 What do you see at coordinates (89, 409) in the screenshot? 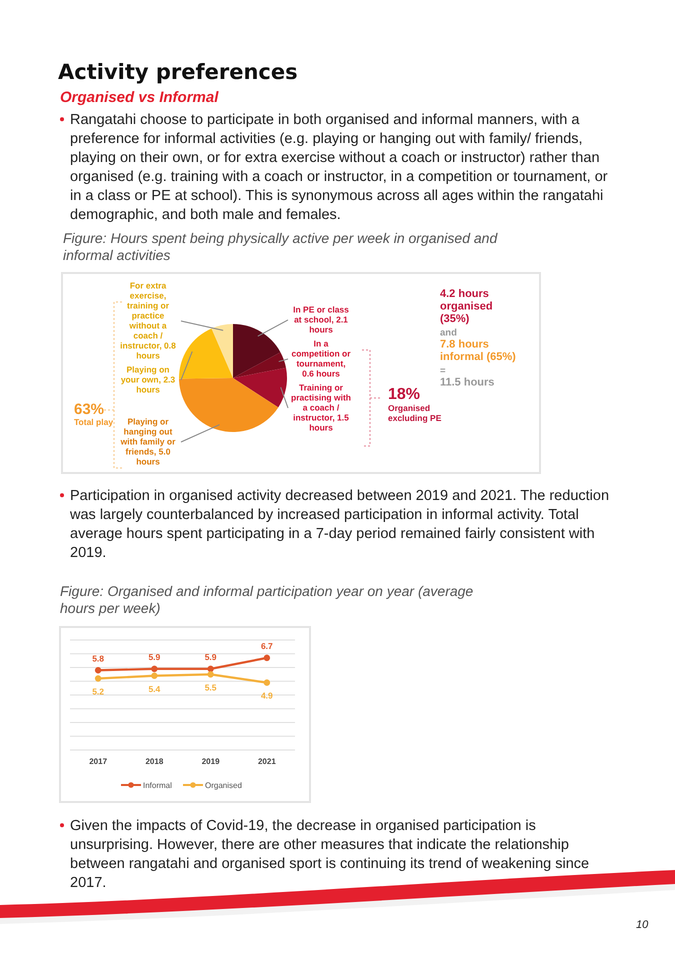
I see `text: 63%` at bounding box center [89, 409].